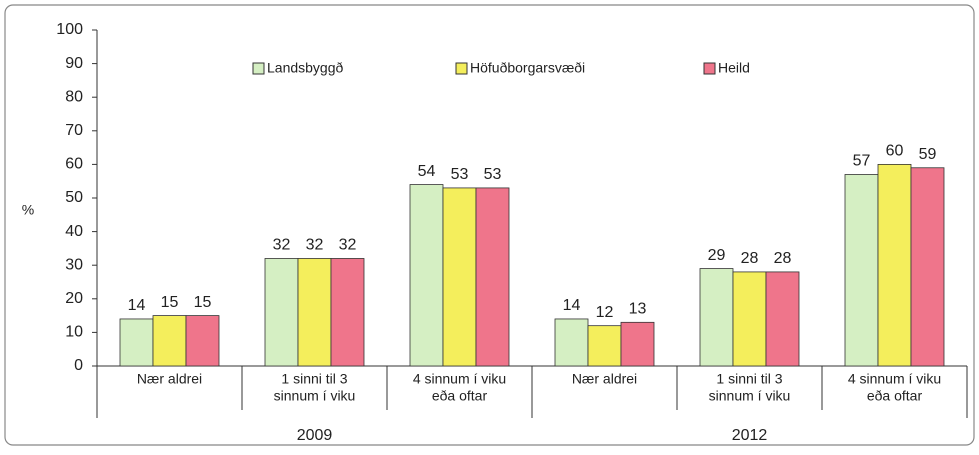 This screenshot has width=979, height=455. What do you see at coordinates (862, 161) in the screenshot?
I see `data-label: 57` at bounding box center [862, 161].